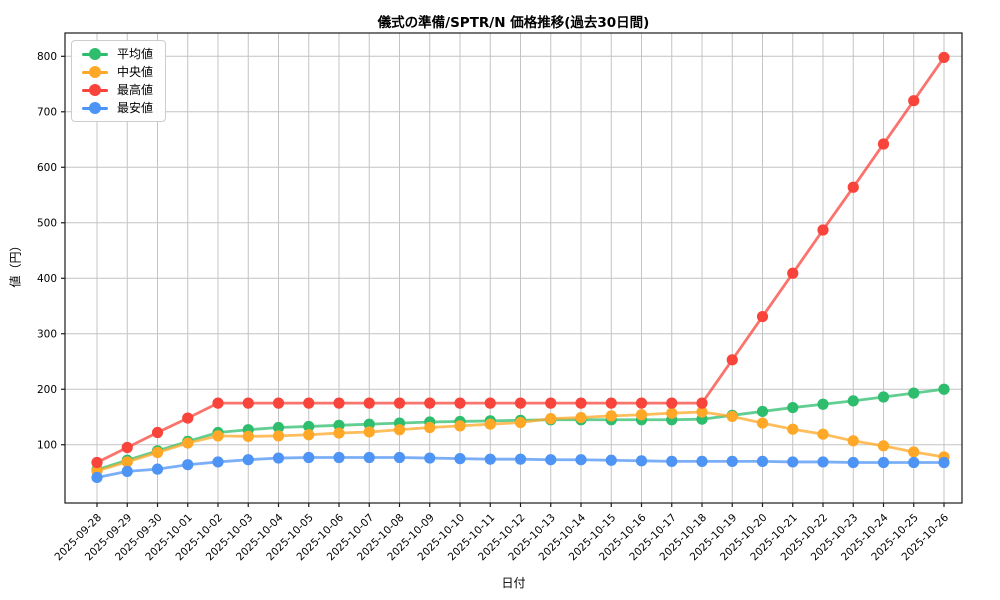  What do you see at coordinates (47, 224) in the screenshot?
I see `y-tick-label: 500` at bounding box center [47, 224].